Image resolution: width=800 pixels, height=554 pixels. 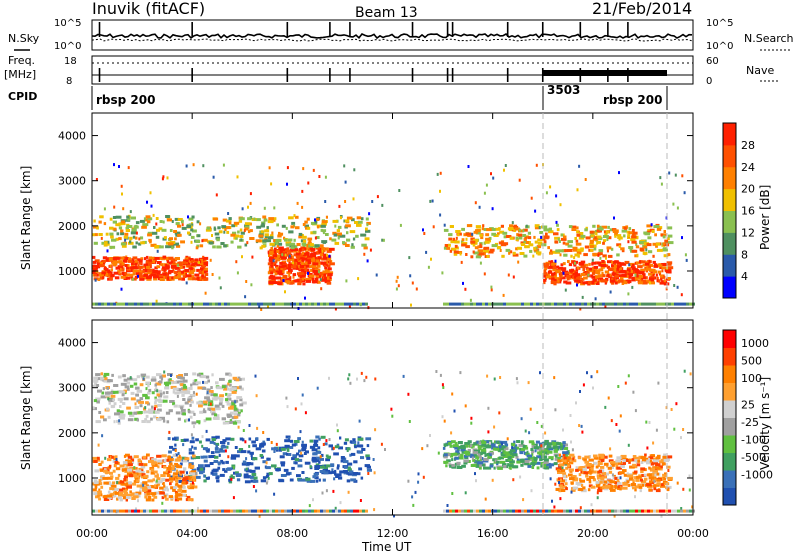 What do you see at coordinates (72, 478) in the screenshot?
I see `y-tick-label: 1000` at bounding box center [72, 478].